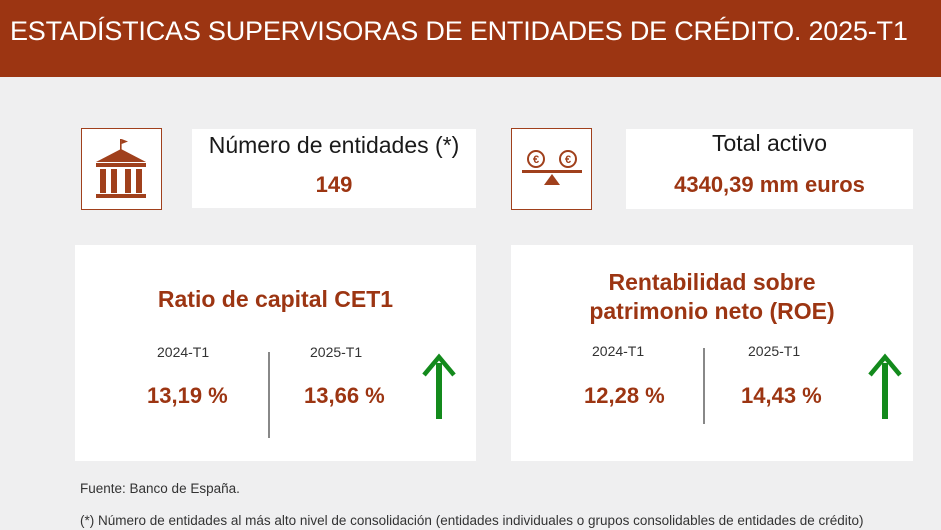 The image size is (941, 530). Describe the element at coordinates (712, 311) in the screenshot. I see `roe-title-line2: patrimonio neto (ROE)` at that location.